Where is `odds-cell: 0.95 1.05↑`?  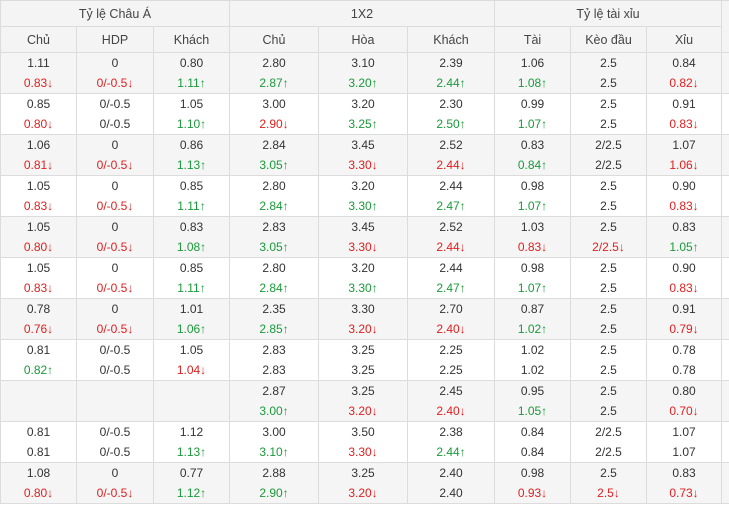 odds-cell: 0.95 1.05↑ is located at coordinates (532, 401).